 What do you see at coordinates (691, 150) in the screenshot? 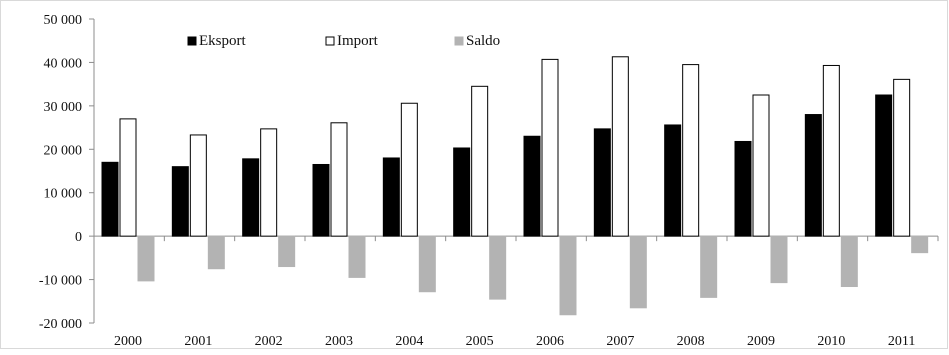
I see `bar-import-2008` at bounding box center [691, 150].